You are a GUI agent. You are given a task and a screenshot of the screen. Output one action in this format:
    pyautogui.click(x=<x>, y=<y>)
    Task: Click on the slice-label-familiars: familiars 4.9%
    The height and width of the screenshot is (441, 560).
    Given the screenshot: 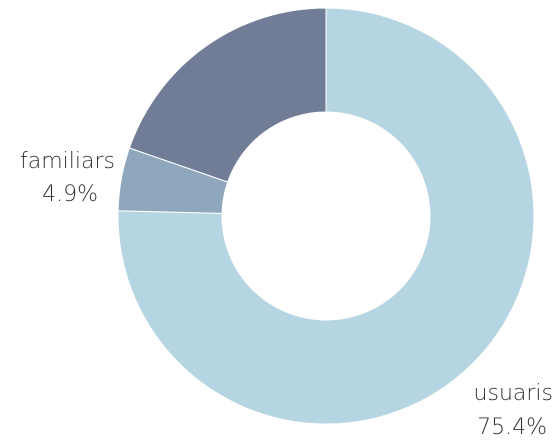 What is the action you would take?
    pyautogui.click(x=67, y=178)
    